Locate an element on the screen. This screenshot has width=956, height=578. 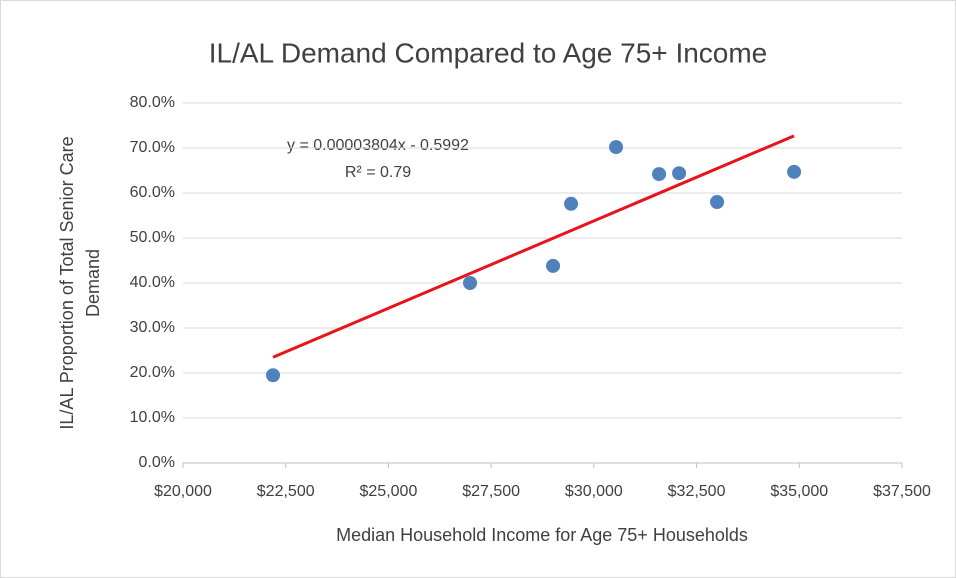
y-tick-label: 50.0% is located at coordinates (152, 237).